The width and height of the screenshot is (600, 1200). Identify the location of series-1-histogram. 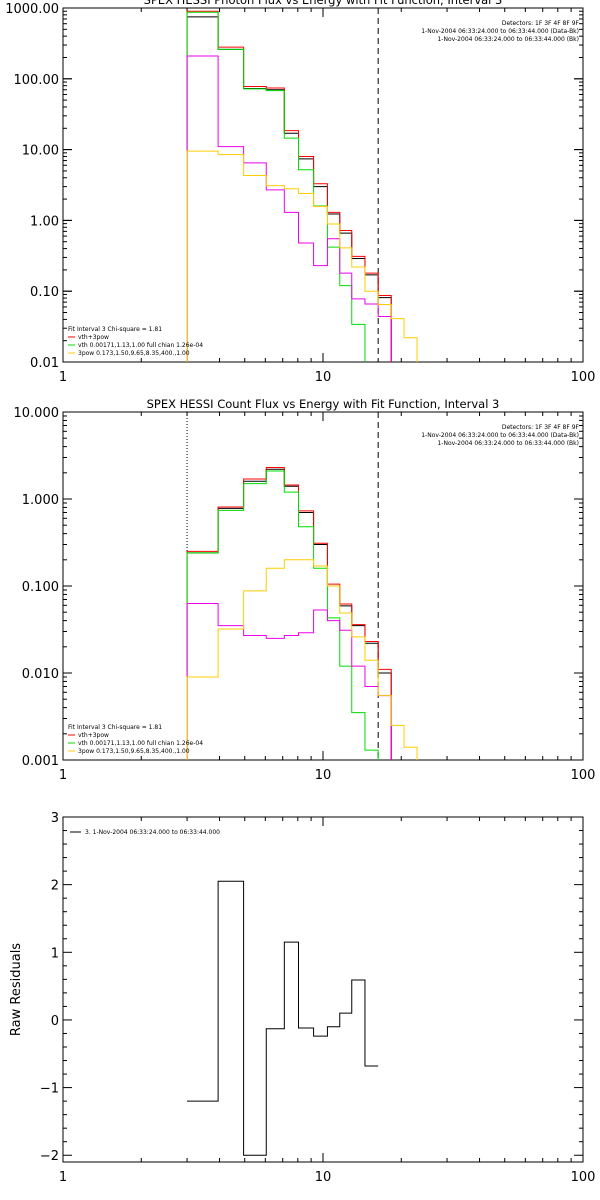
(283, 1018).